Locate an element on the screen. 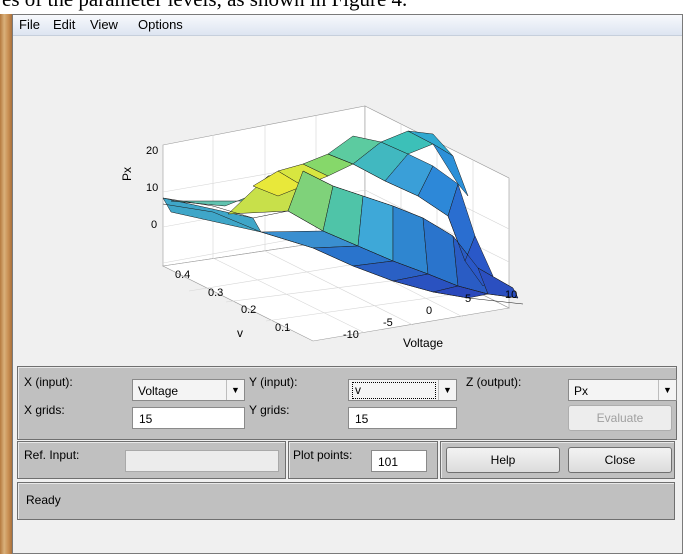  y-input-value: v is located at coordinates (394, 390).